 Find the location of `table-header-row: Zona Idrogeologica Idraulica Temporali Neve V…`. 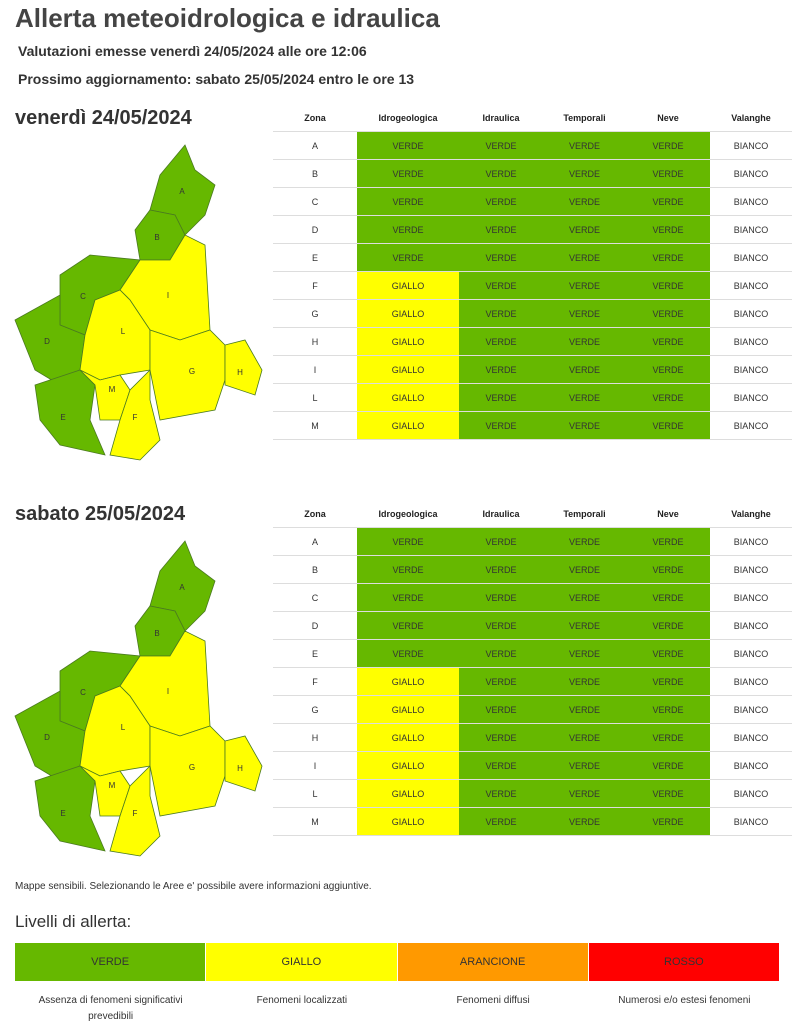

table-header-row: Zona Idrogeologica Idraulica Temporali Neve V… is located at coordinates (532, 118).